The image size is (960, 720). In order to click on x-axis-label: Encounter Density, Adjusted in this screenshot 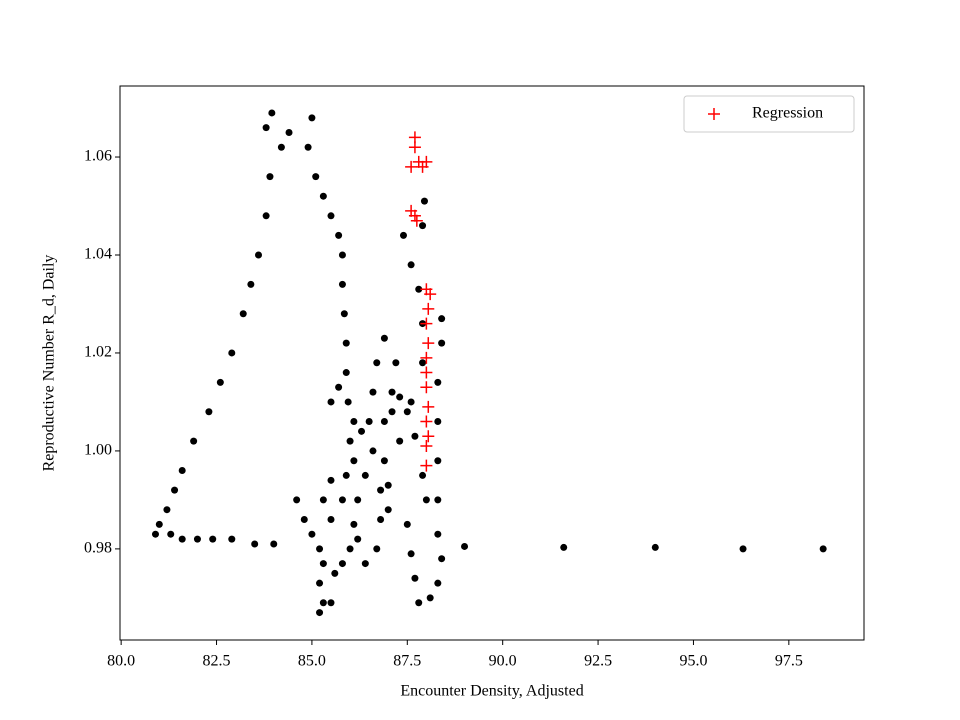, I will do `click(491, 691)`.